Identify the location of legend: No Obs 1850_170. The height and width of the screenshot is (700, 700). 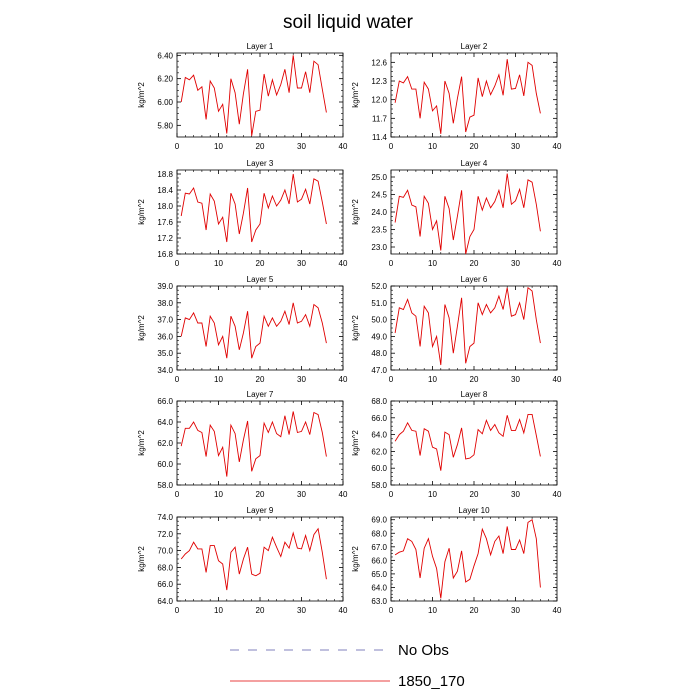
(347, 666).